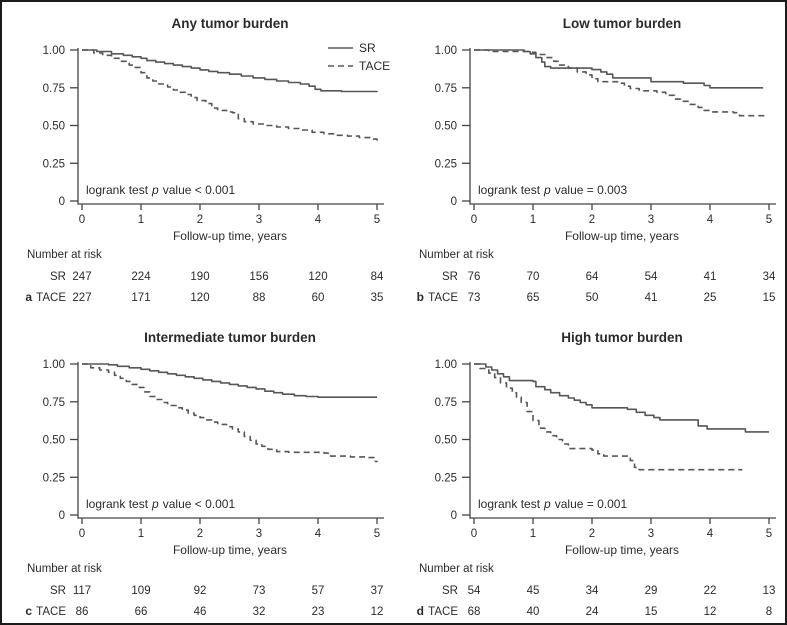 The height and width of the screenshot is (625, 787). I want to click on risk-value: 50, so click(592, 298).